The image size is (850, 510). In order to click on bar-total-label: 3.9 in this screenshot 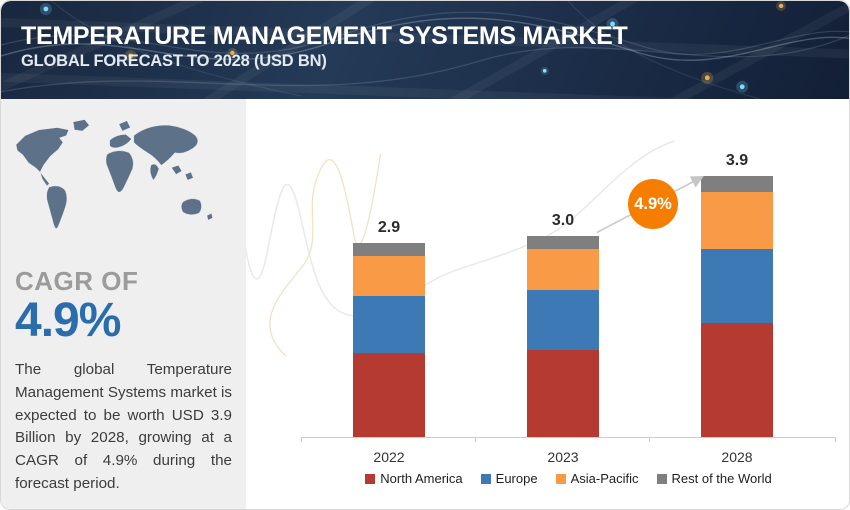, I will do `click(737, 160)`.